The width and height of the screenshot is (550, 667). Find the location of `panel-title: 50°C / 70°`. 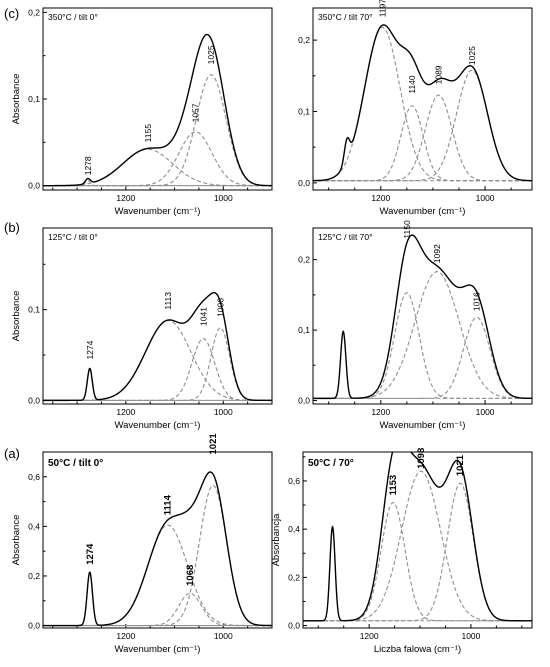

panel-title: 50°C / 70° is located at coordinates (331, 463).